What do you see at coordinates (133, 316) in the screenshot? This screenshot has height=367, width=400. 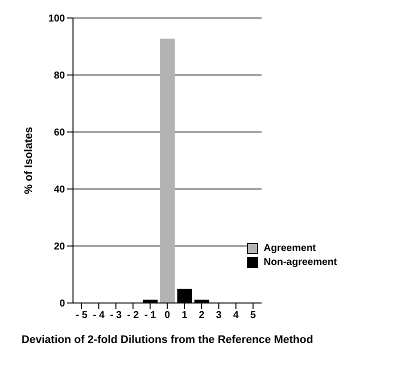 I see `x-tick-label: - 2` at bounding box center [133, 316].